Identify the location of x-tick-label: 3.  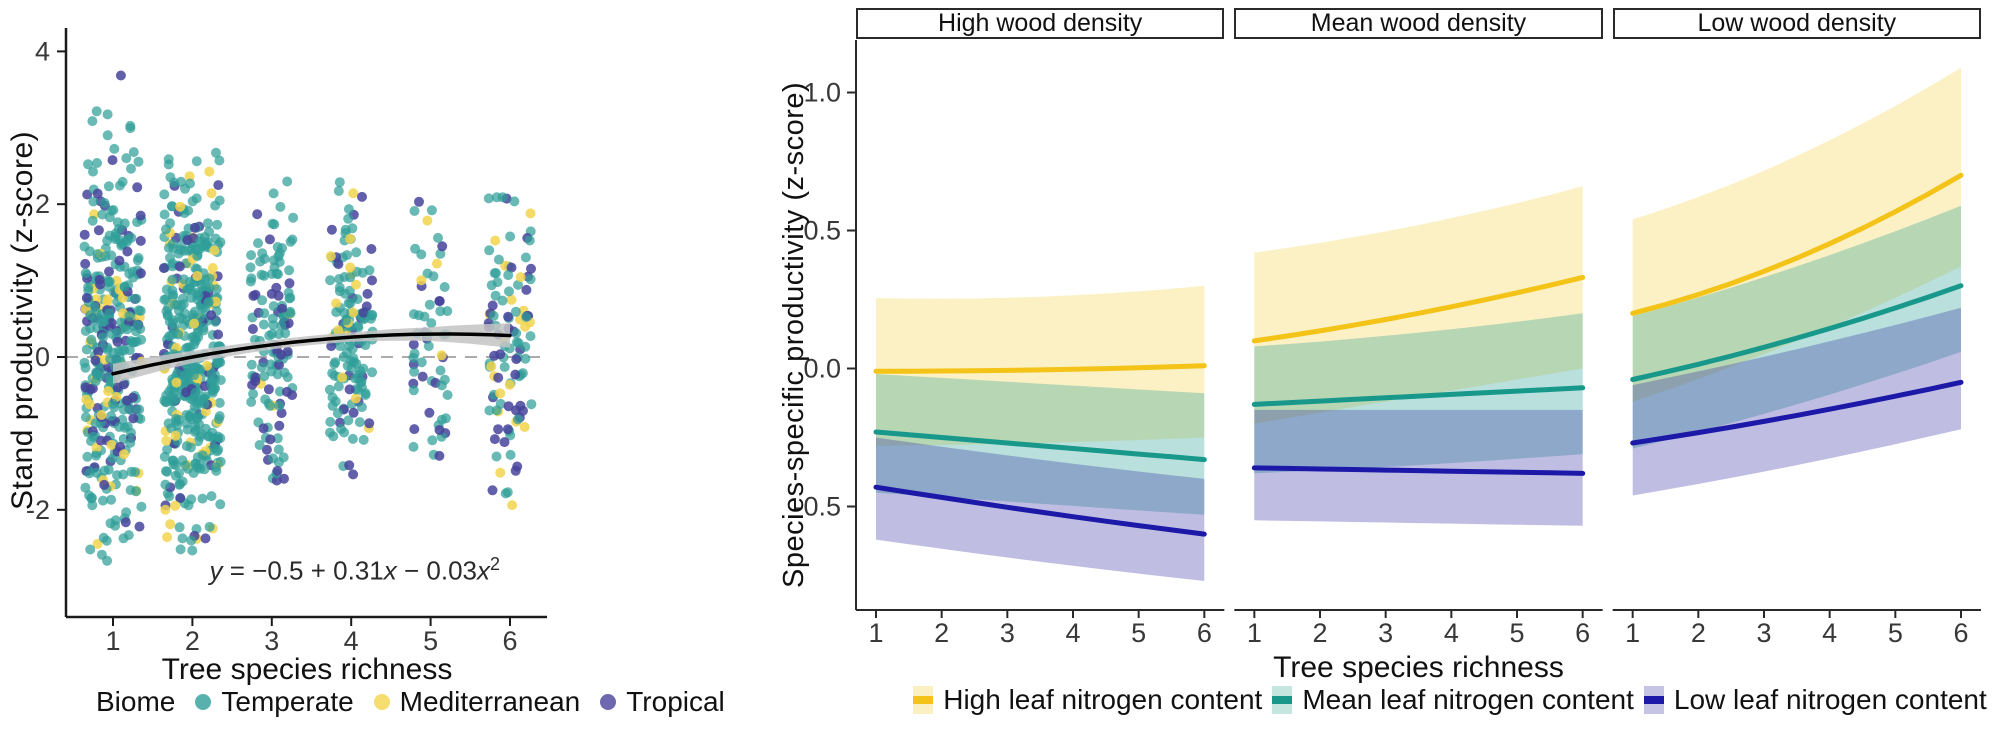
(1763, 633).